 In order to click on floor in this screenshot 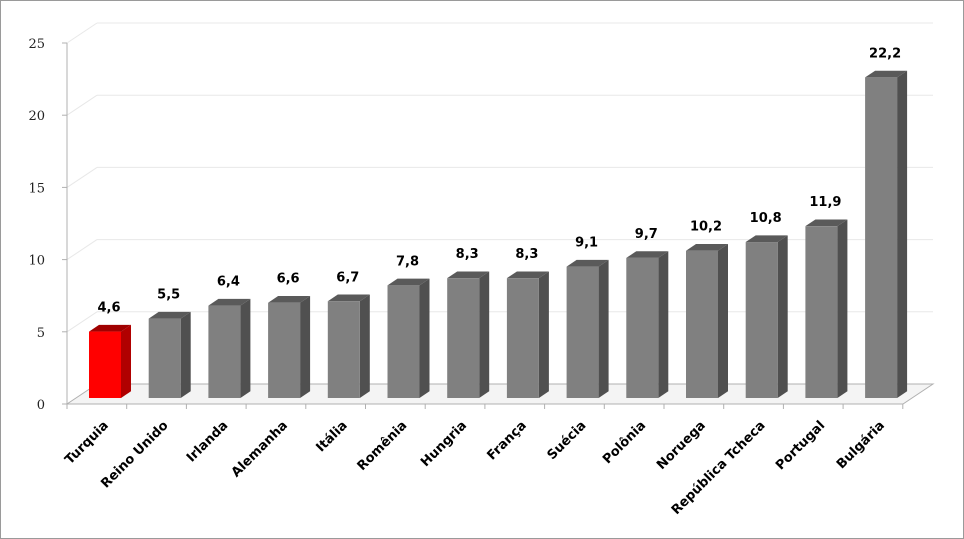, I will do `click(500, 394)`.